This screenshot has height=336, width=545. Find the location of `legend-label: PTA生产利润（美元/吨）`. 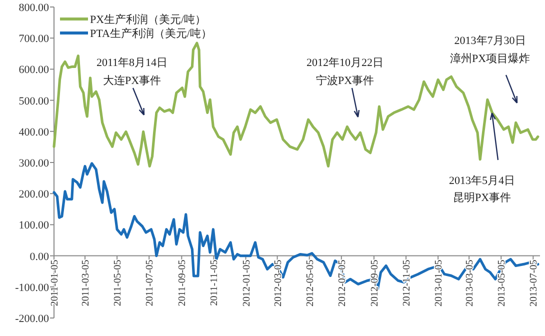

legend-label: PTA生产利润（美元/吨） is located at coordinates (151, 33).